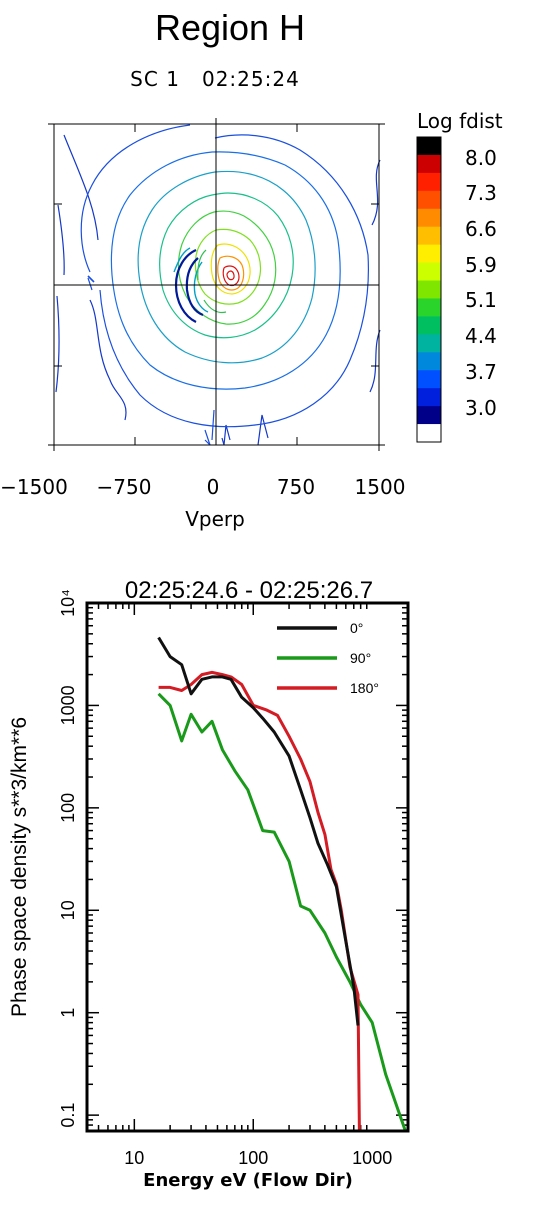 The height and width of the screenshot is (1212, 534). I want to click on contour-x-tick-3: 750, so click(296, 487).